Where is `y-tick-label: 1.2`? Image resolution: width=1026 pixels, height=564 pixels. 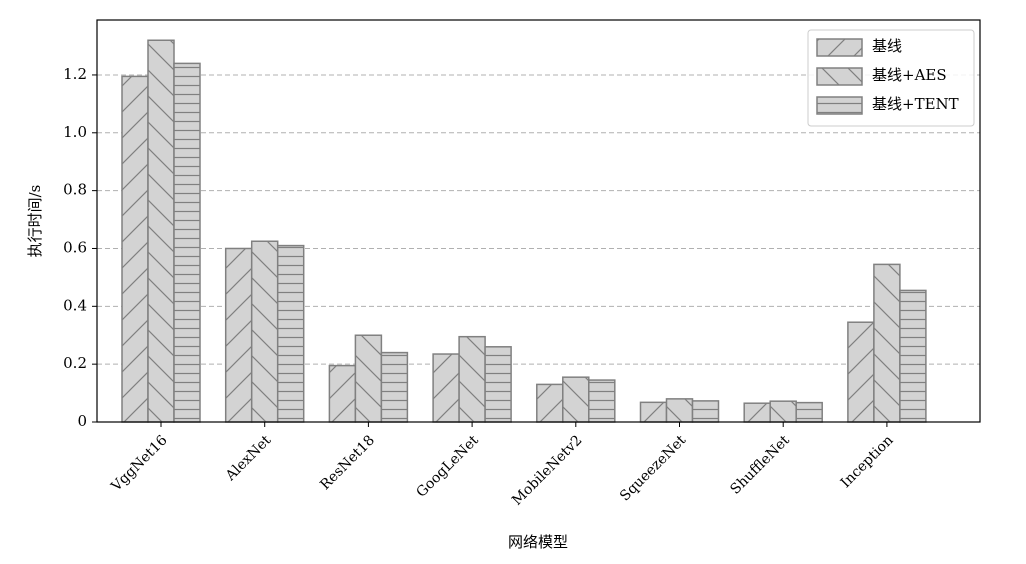
y-tick-label: 1.2 is located at coordinates (75, 74).